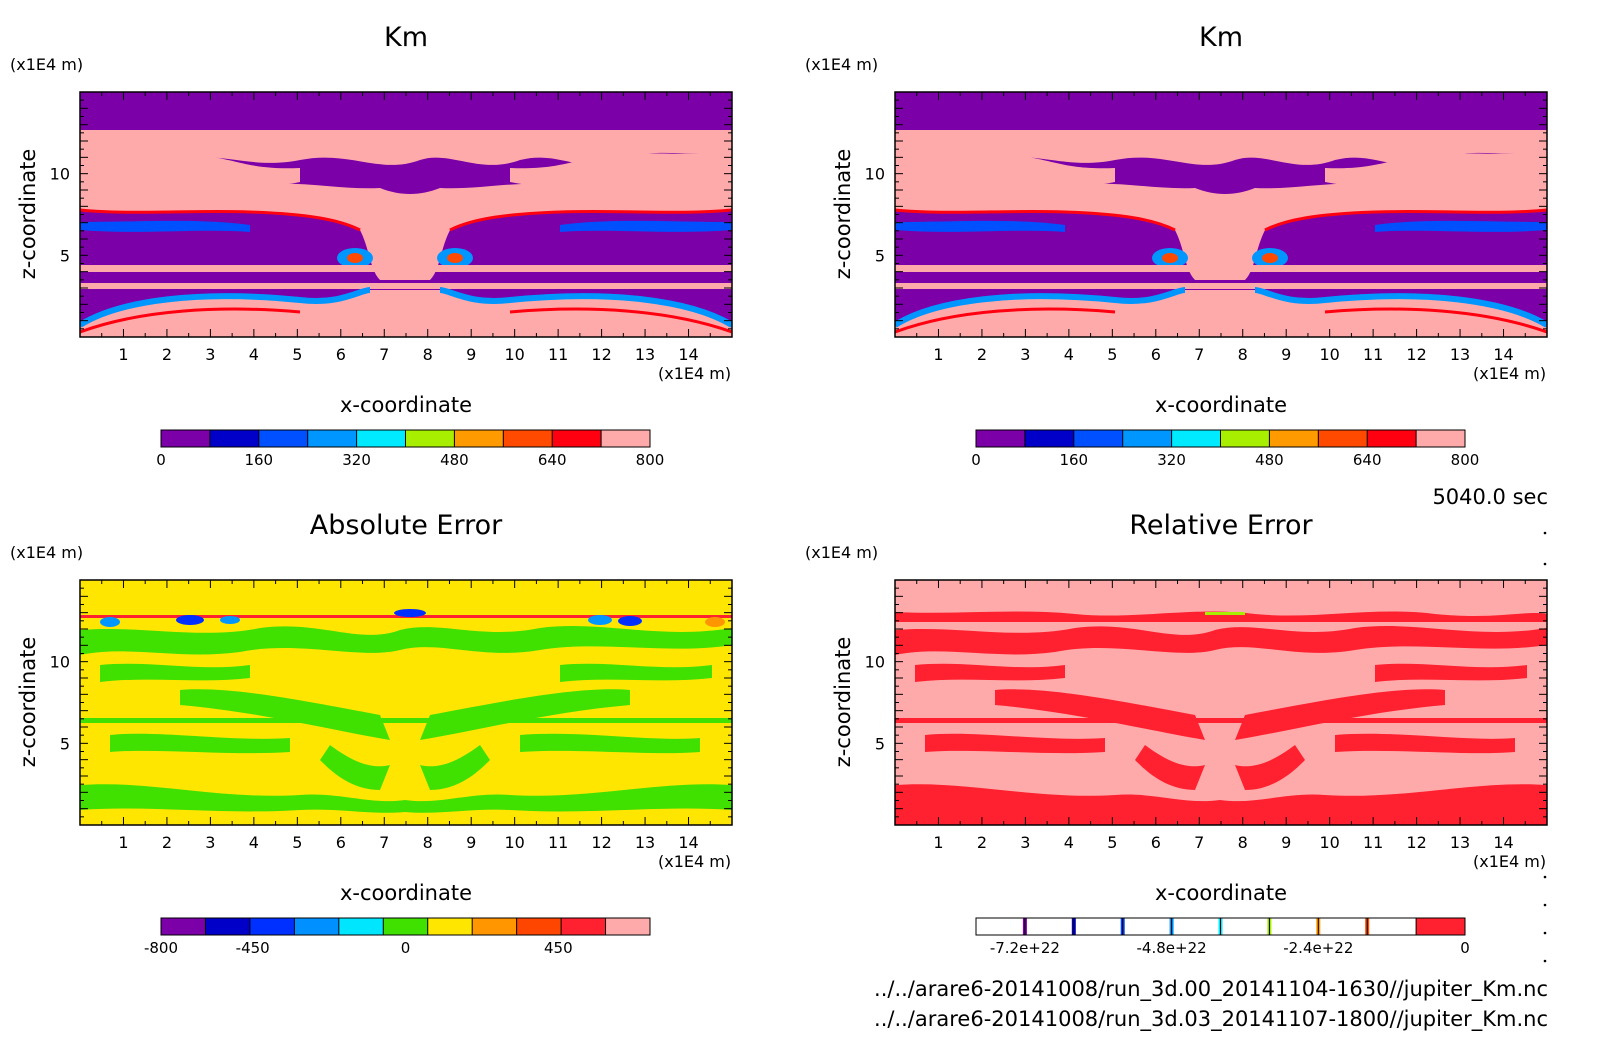 This screenshot has width=1604, height=1054. I want to click on x-tick-label: 7, so click(1199, 354).